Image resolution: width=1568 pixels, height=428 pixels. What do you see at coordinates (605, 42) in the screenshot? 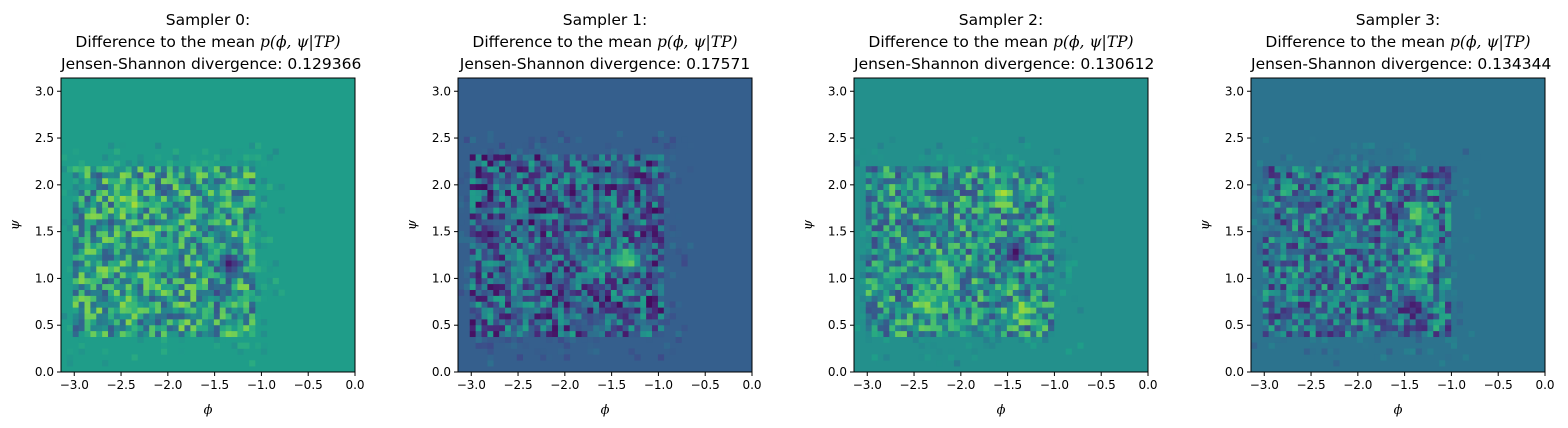
I see `title-line-2: Difference to the mean p(ϕ, ψ|TP)` at bounding box center [605, 42].